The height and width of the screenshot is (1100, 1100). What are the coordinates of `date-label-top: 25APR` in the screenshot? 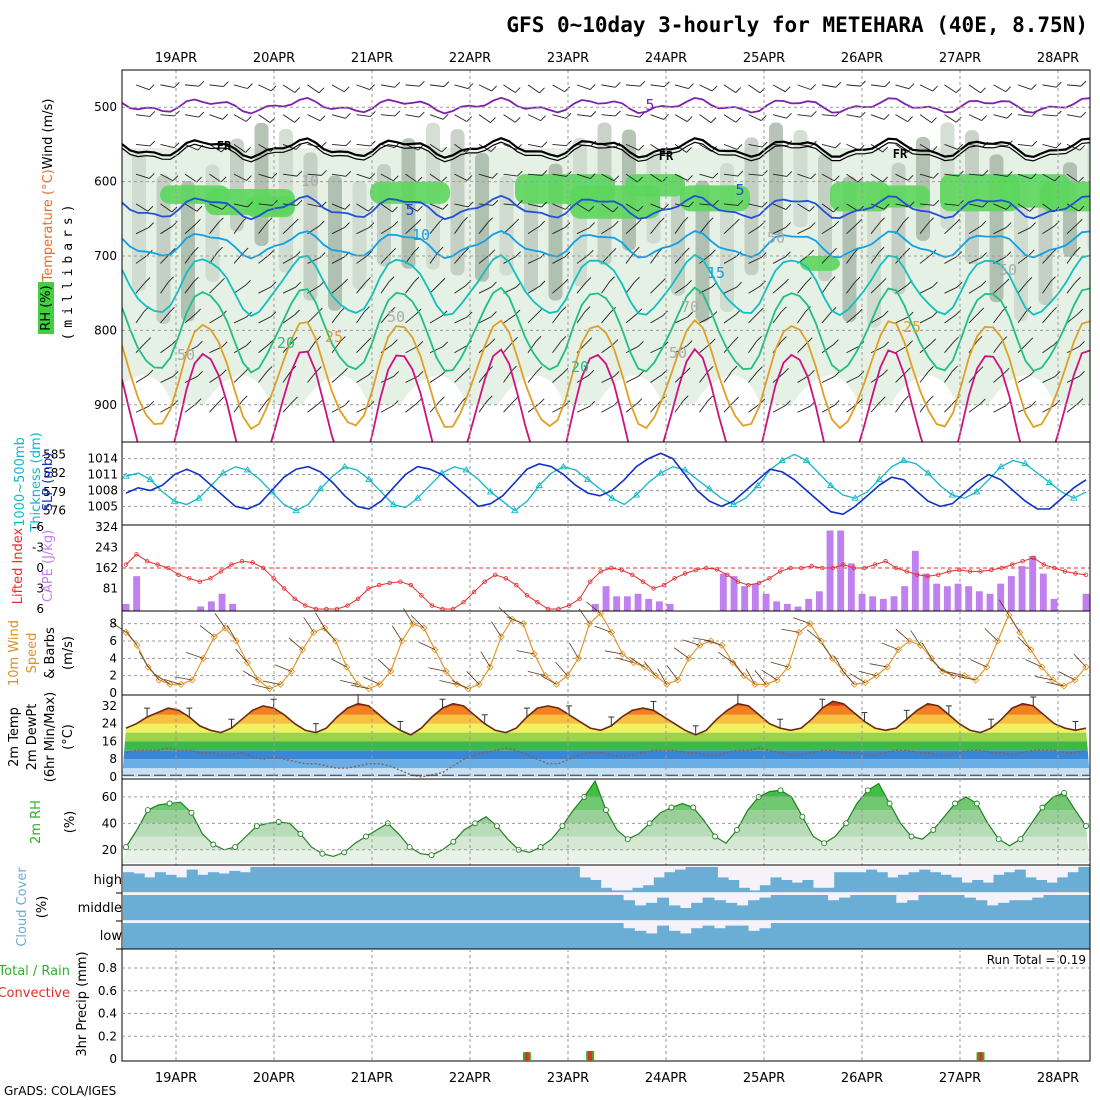 It's located at (764, 58).